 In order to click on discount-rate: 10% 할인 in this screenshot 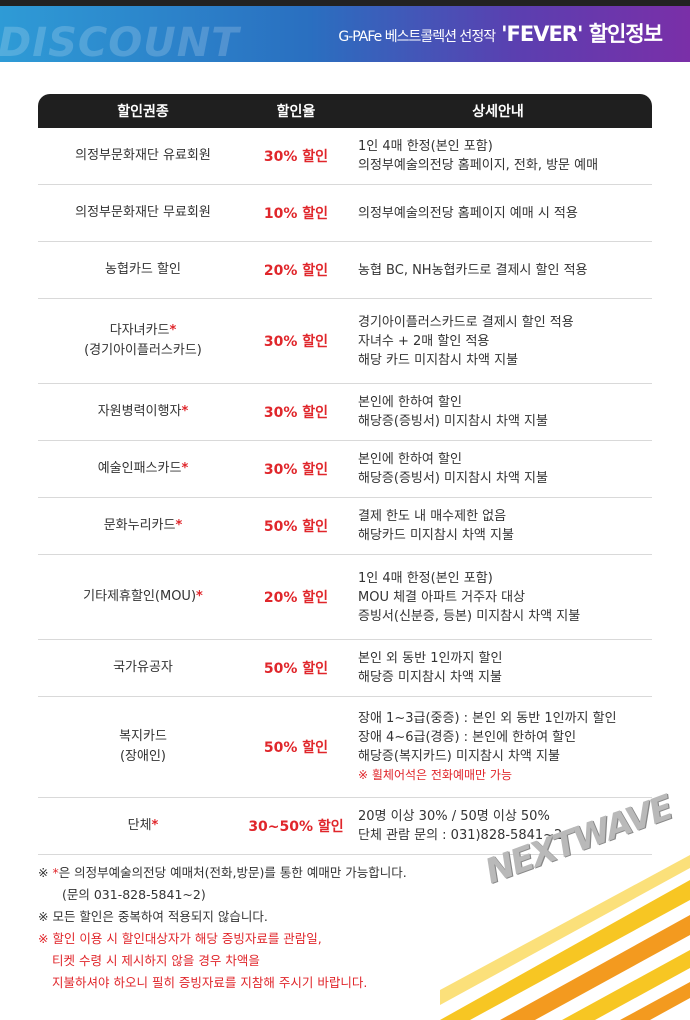, I will do `click(296, 214)`.